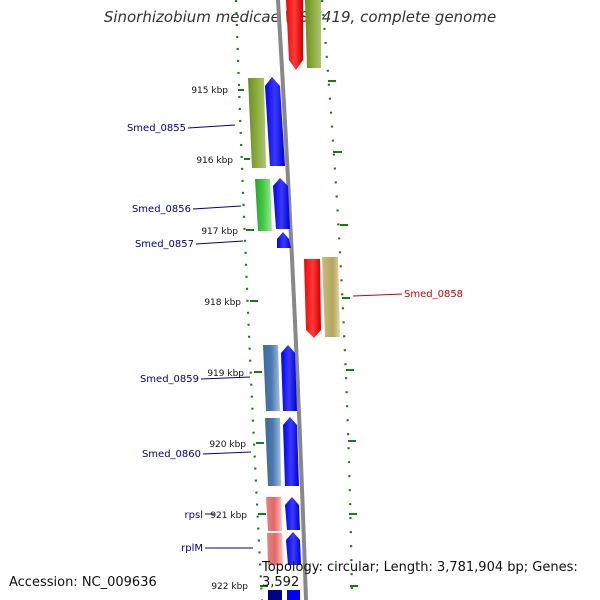 The height and width of the screenshot is (600, 600). What do you see at coordinates (249, 300) in the screenshot?
I see `gc-track-inner` at bounding box center [249, 300].